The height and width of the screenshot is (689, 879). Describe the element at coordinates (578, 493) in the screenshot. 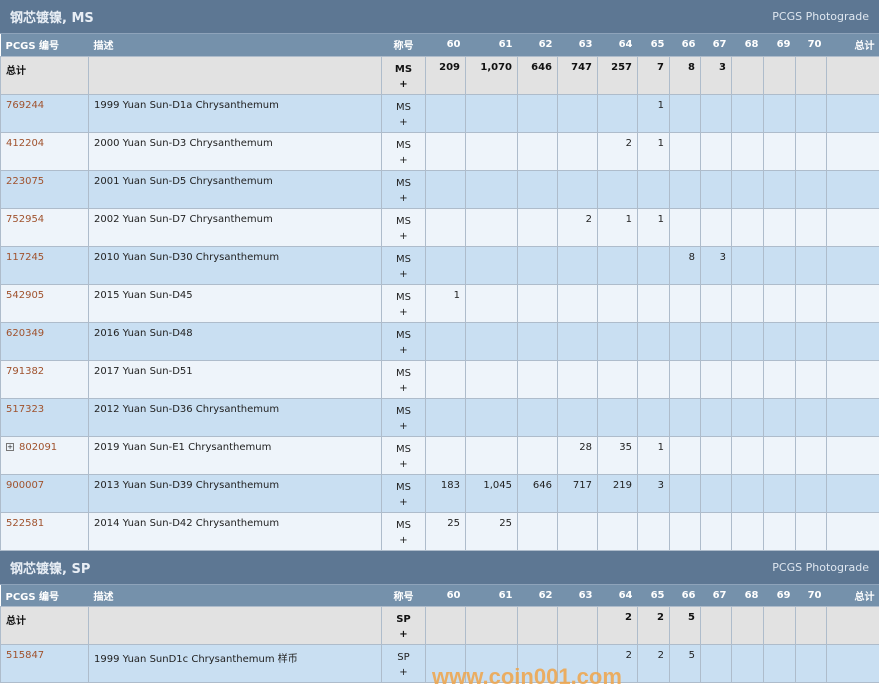

I see `grade-count: 717` at that location.